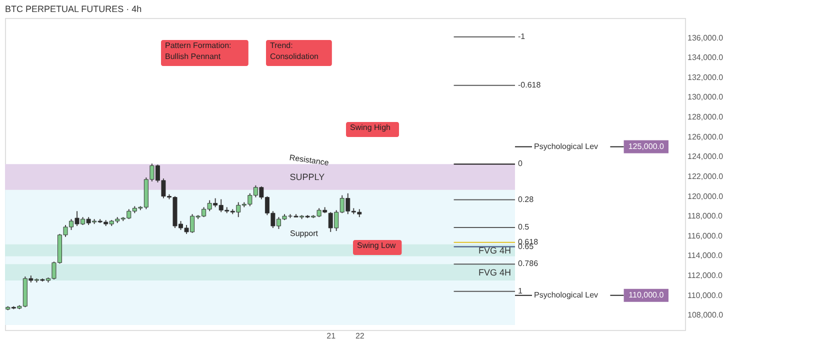 The height and width of the screenshot is (361, 825). Describe the element at coordinates (370, 127) in the screenshot. I see `annotation: Swing High` at that location.